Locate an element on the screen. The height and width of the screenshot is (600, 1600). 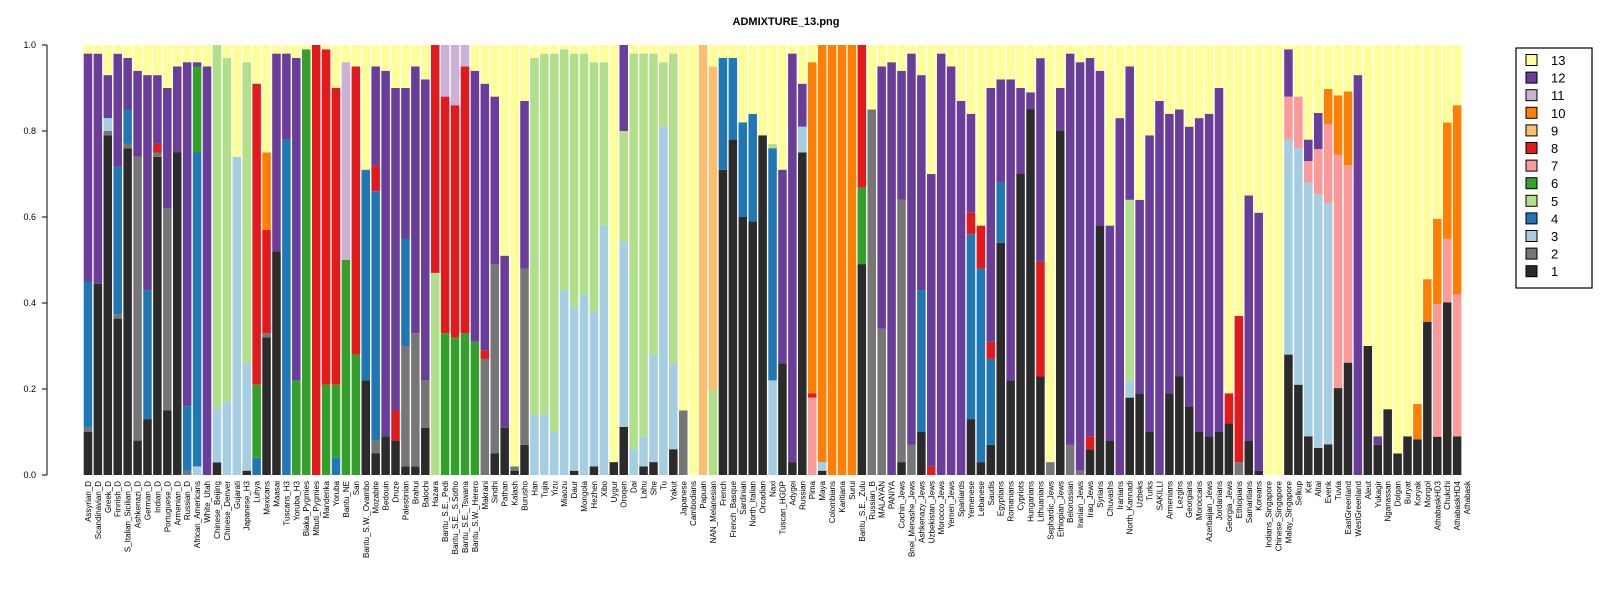
x-tick-label: Han is located at coordinates (534, 488).